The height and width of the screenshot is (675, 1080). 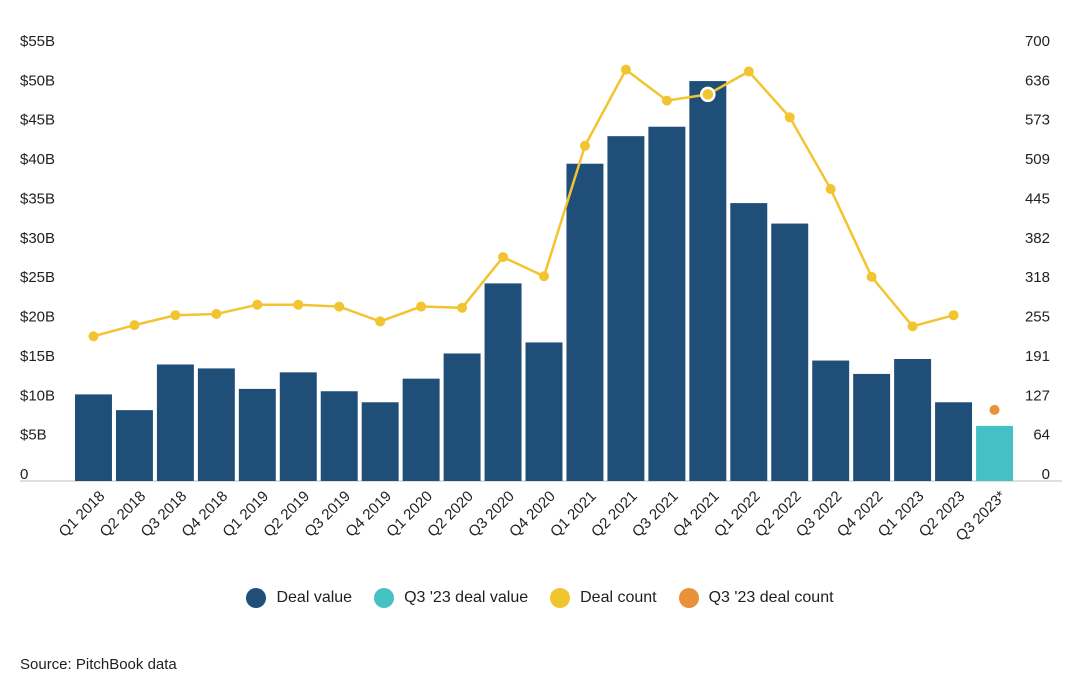 What do you see at coordinates (37, 395) in the screenshot?
I see `y-left-tick-label: $10B` at bounding box center [37, 395].